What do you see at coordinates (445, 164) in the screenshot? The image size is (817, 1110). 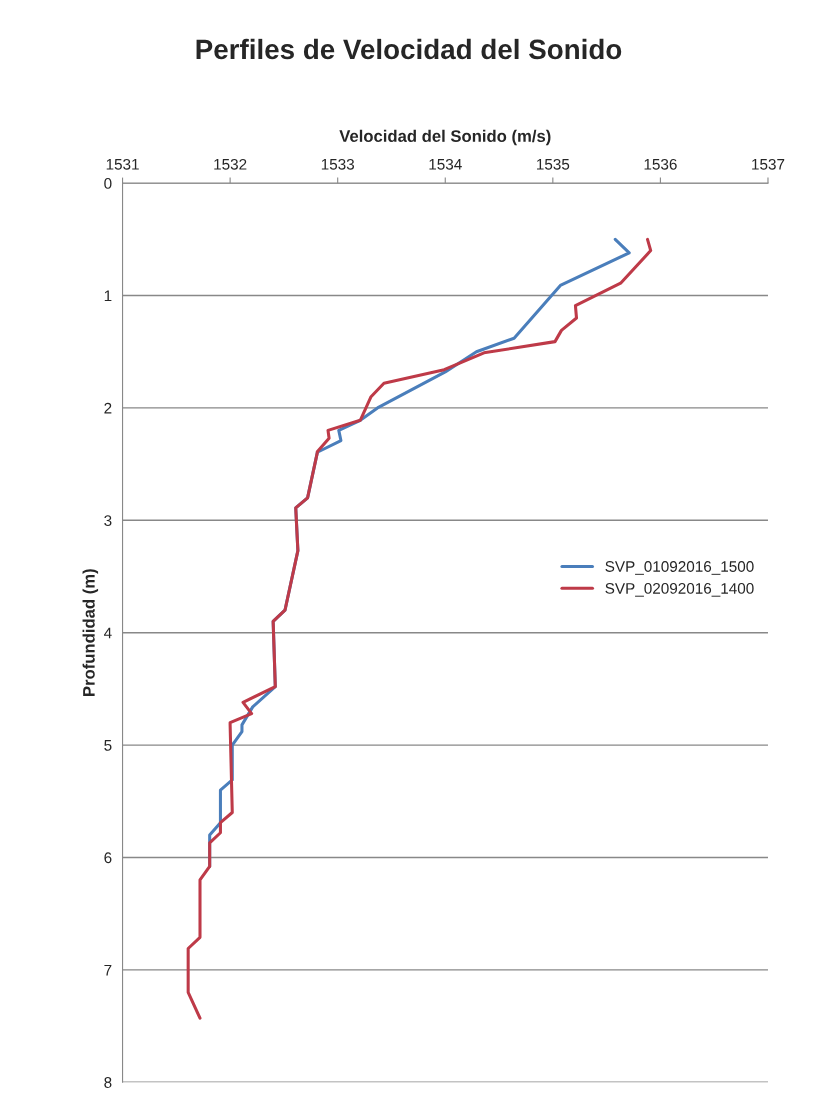 I see `x-tick-label: 1534` at bounding box center [445, 164].